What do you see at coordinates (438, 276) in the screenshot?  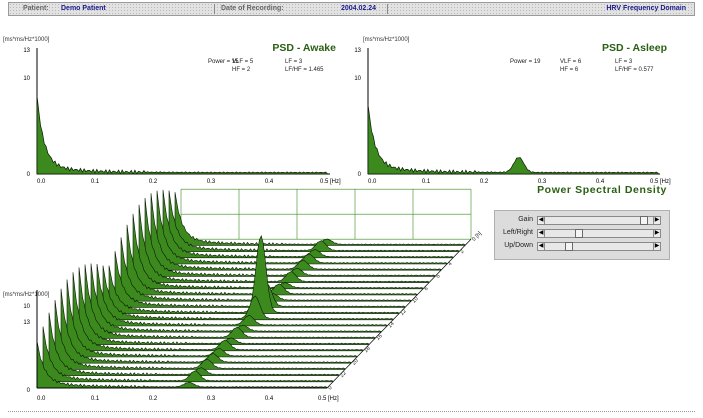 I see `waterfall-time-tick: 6` at bounding box center [438, 276].